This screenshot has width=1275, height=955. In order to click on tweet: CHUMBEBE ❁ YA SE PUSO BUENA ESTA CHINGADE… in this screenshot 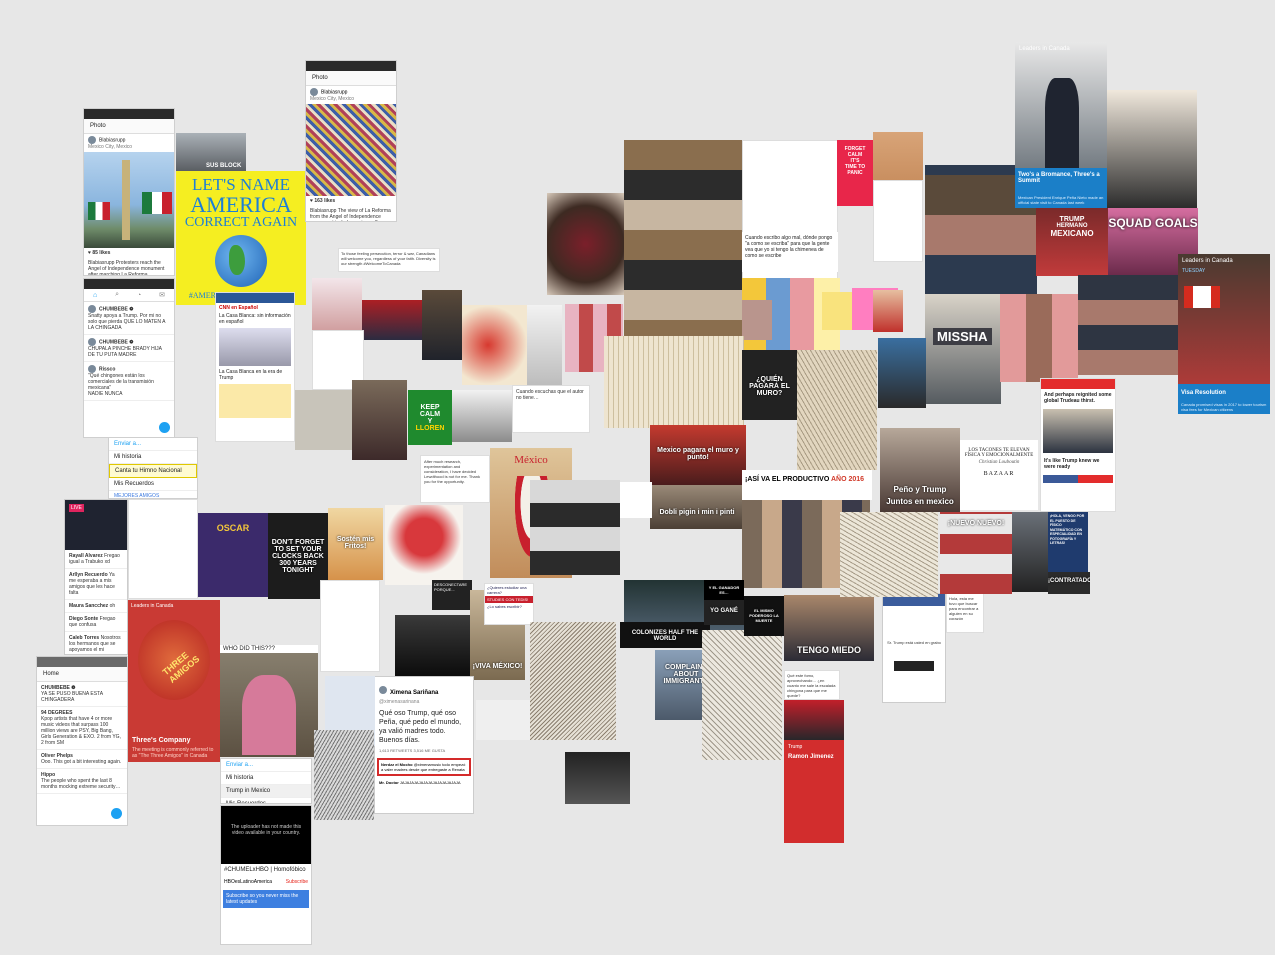, I will do `click(82, 694)`.